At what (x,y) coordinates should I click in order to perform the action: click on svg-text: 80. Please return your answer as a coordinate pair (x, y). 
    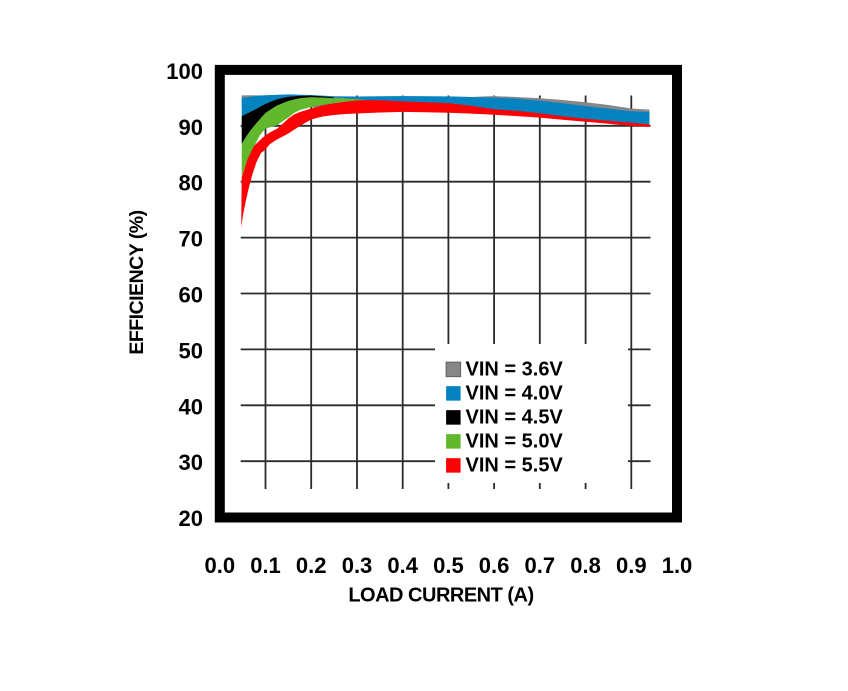
    Looking at the image, I should click on (191, 183).